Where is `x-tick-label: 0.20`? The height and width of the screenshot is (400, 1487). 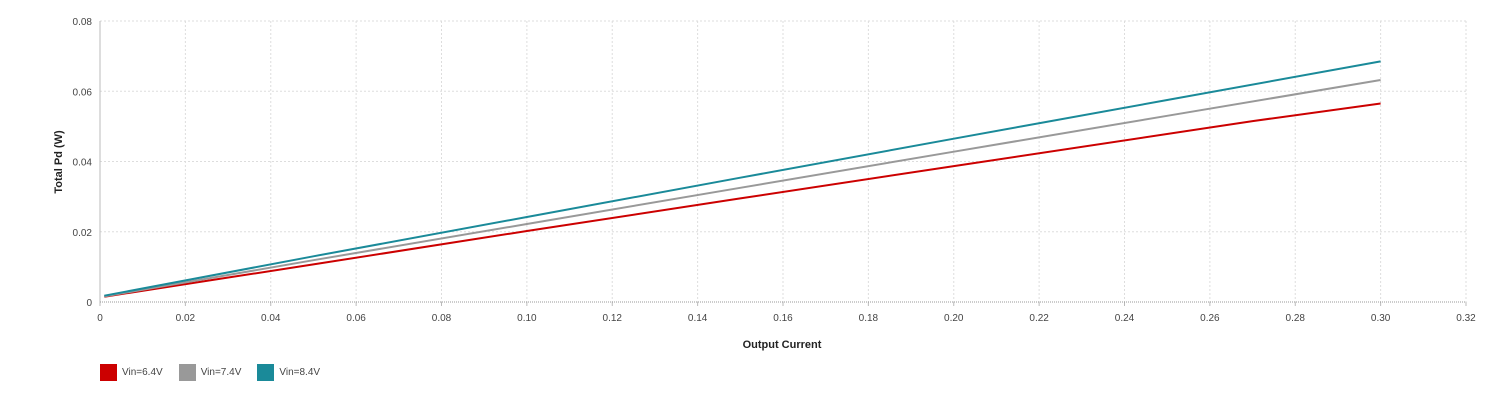 x-tick-label: 0.20 is located at coordinates (954, 318).